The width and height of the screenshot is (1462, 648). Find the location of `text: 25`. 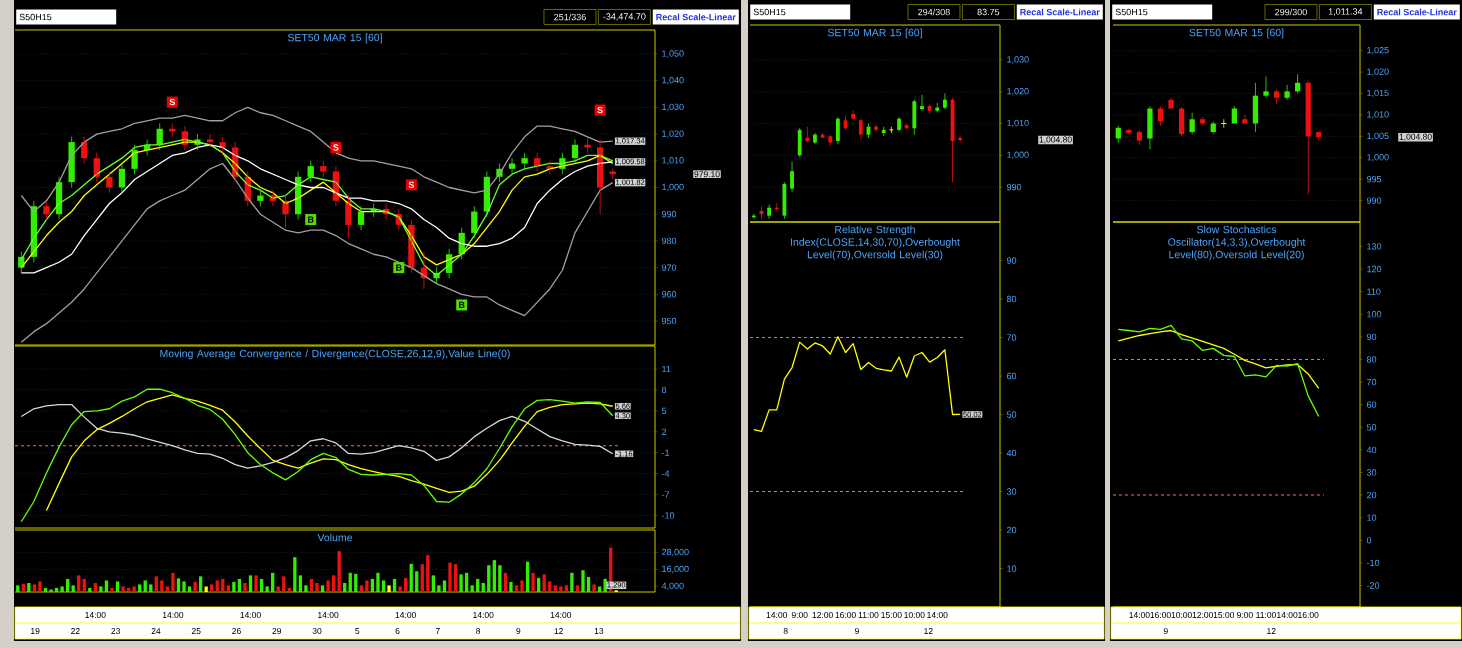

text: 25 is located at coordinates (196, 631).